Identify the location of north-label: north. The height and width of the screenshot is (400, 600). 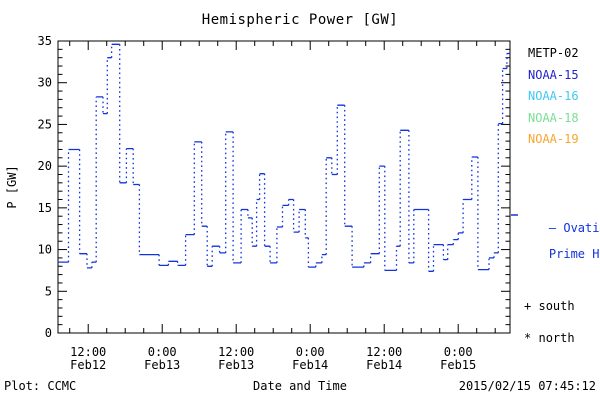
(556, 338).